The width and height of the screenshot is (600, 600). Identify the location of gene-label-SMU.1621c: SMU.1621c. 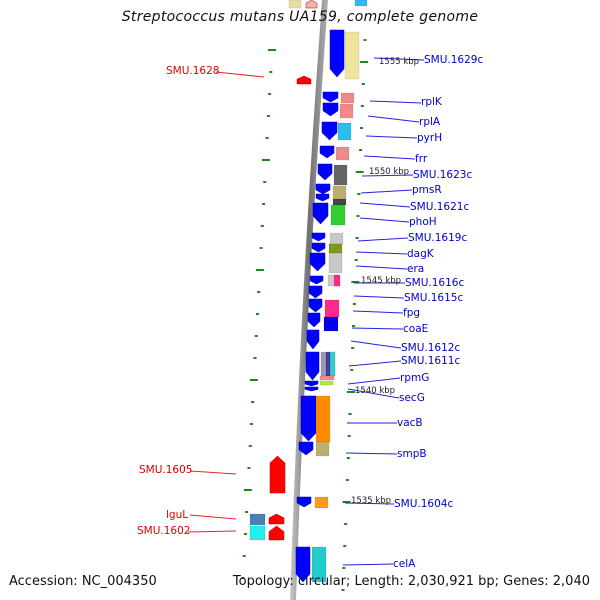
(440, 207).